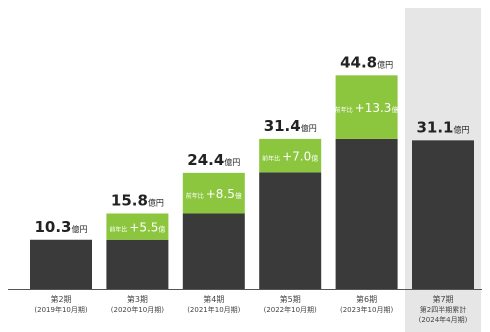  Describe the element at coordinates (442, 127) in the screenshot. I see `total-label-6: 31.1億円` at that location.